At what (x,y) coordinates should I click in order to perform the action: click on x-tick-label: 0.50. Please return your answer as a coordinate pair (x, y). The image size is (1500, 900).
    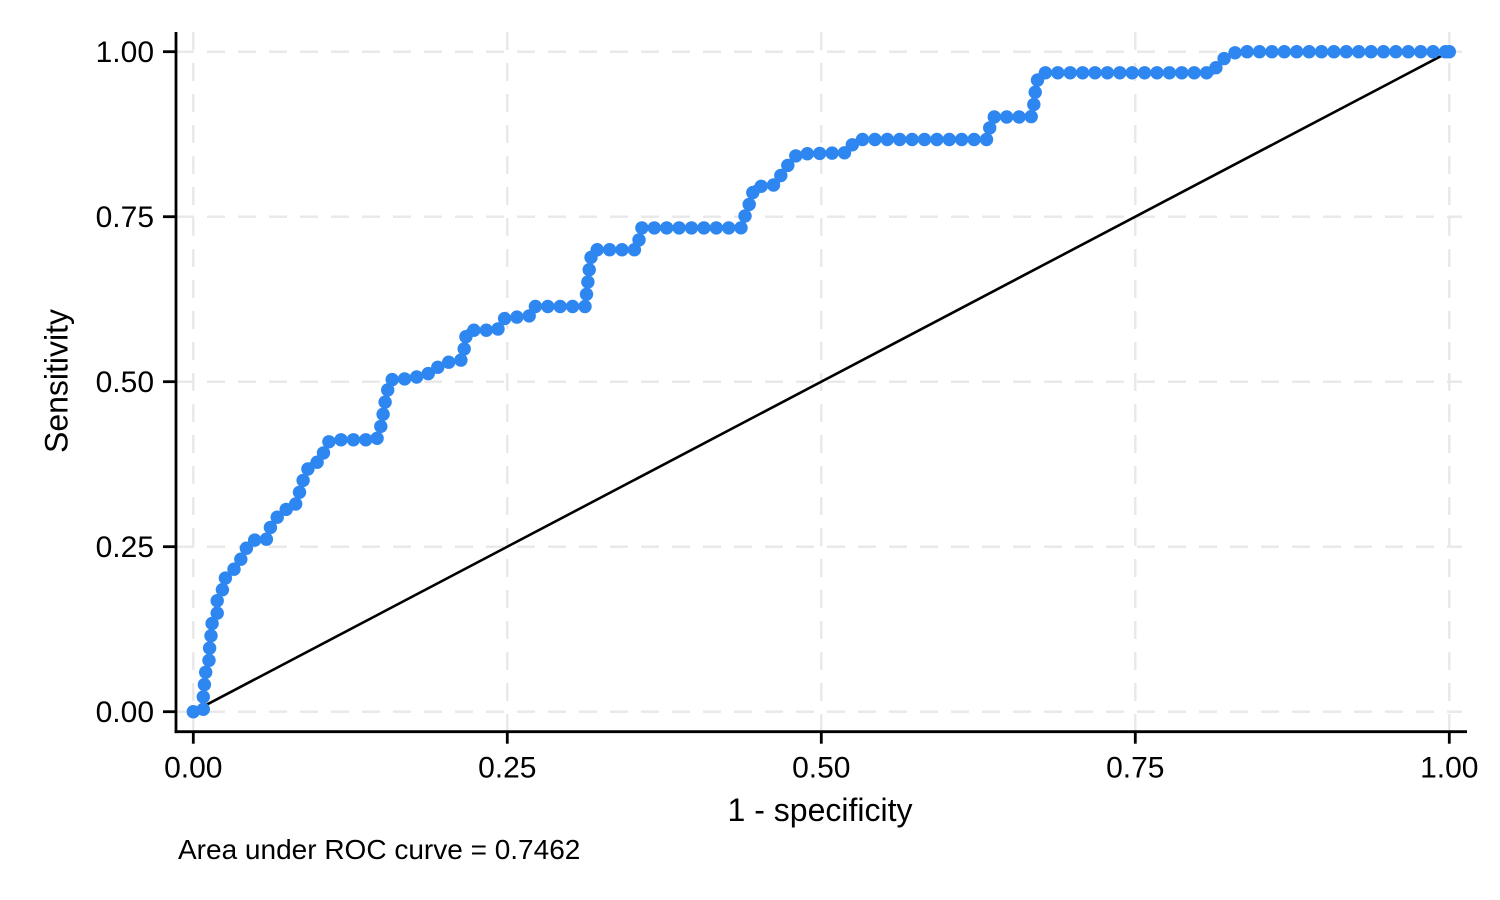
    Looking at the image, I should click on (821, 768).